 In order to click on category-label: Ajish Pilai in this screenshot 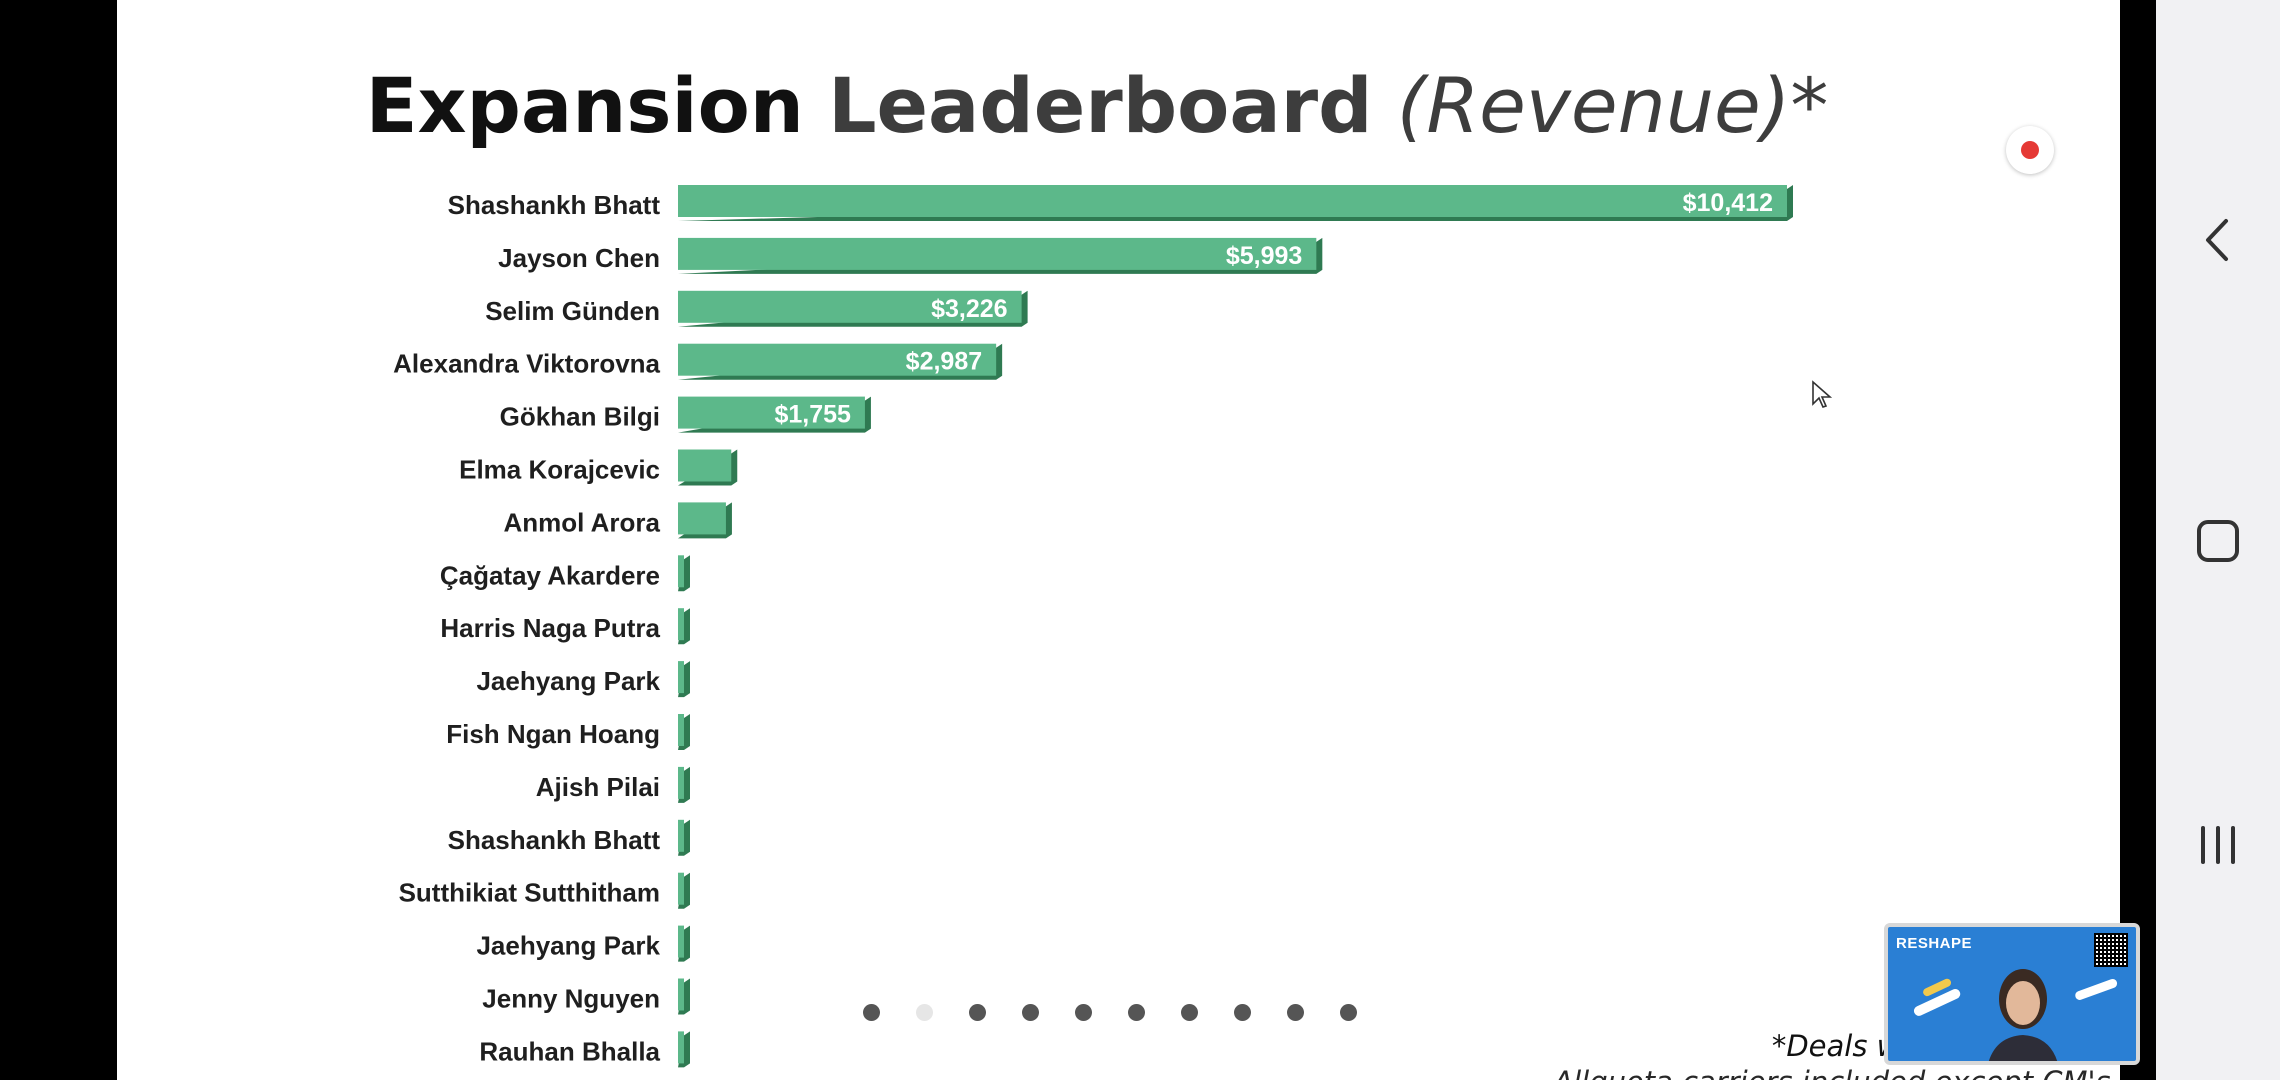, I will do `click(598, 787)`.